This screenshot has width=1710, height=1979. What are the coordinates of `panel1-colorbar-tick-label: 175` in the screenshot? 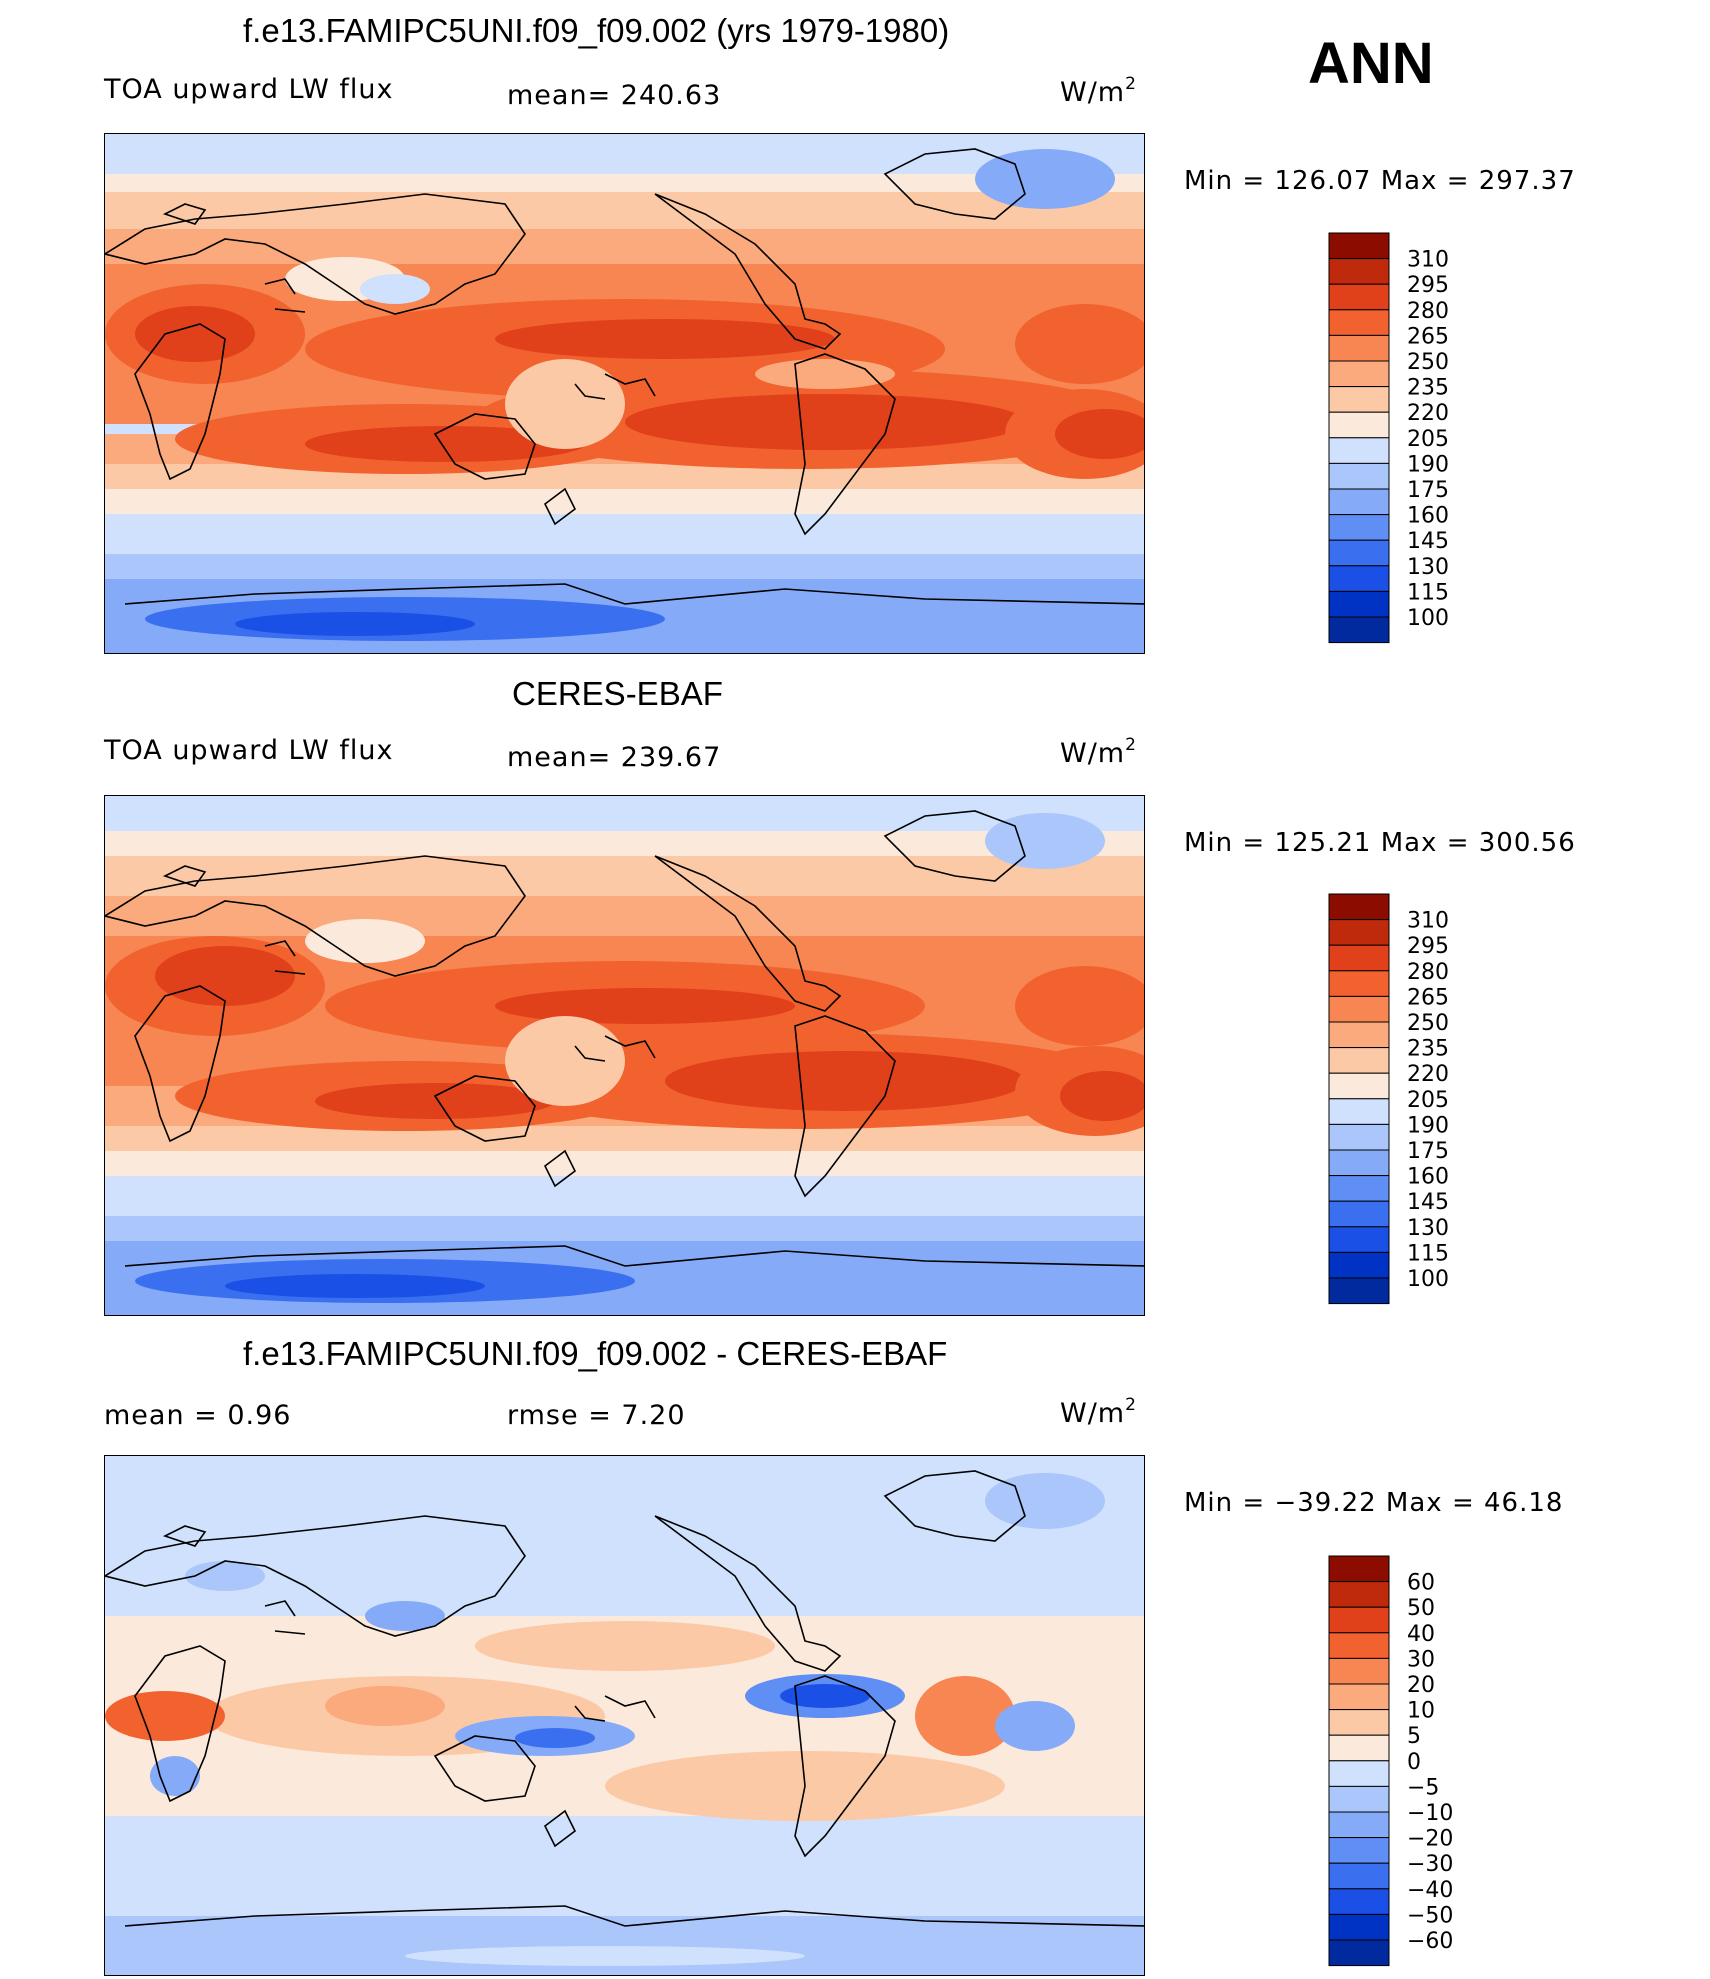 It's located at (1428, 490).